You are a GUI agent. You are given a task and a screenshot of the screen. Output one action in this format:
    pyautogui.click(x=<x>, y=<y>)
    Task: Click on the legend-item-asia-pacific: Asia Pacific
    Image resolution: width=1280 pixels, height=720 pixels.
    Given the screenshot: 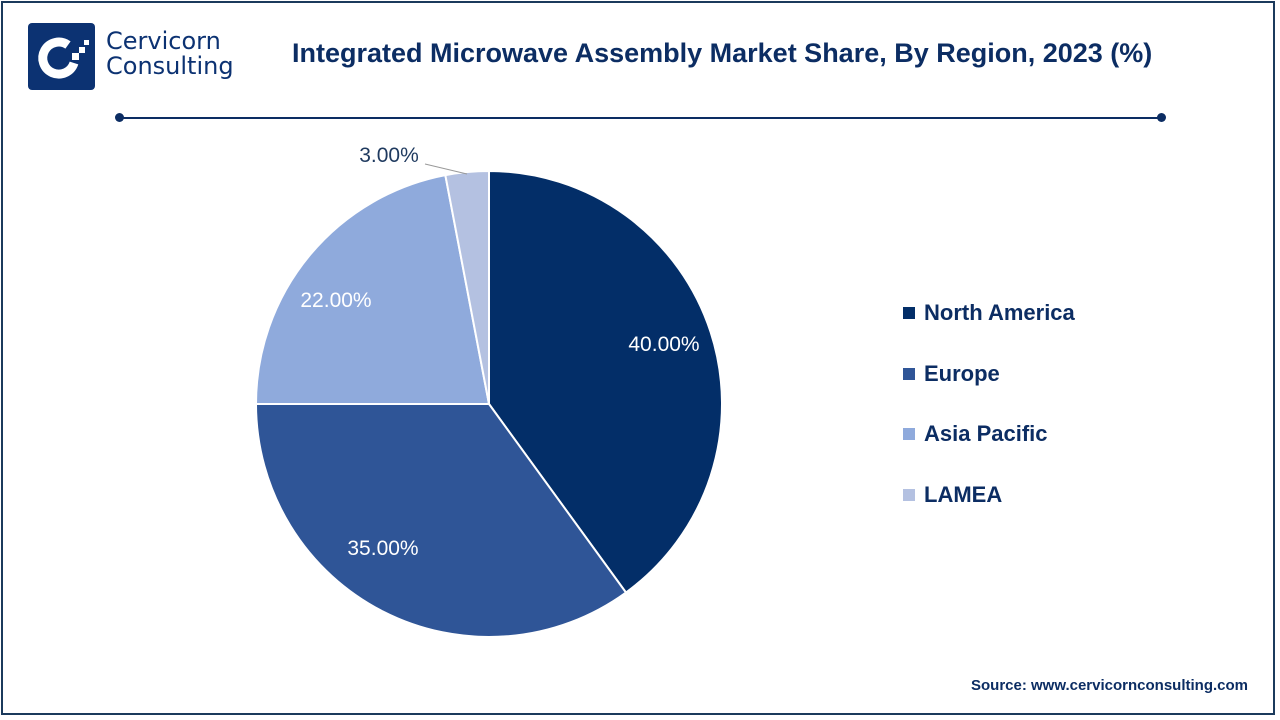 What is the action you would take?
    pyautogui.click(x=989, y=434)
    